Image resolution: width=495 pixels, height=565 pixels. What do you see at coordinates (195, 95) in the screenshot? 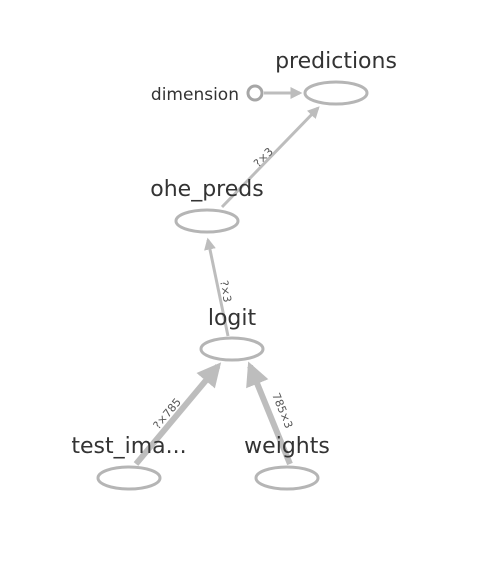
I see `node-label-dimension: dimension` at bounding box center [195, 95].